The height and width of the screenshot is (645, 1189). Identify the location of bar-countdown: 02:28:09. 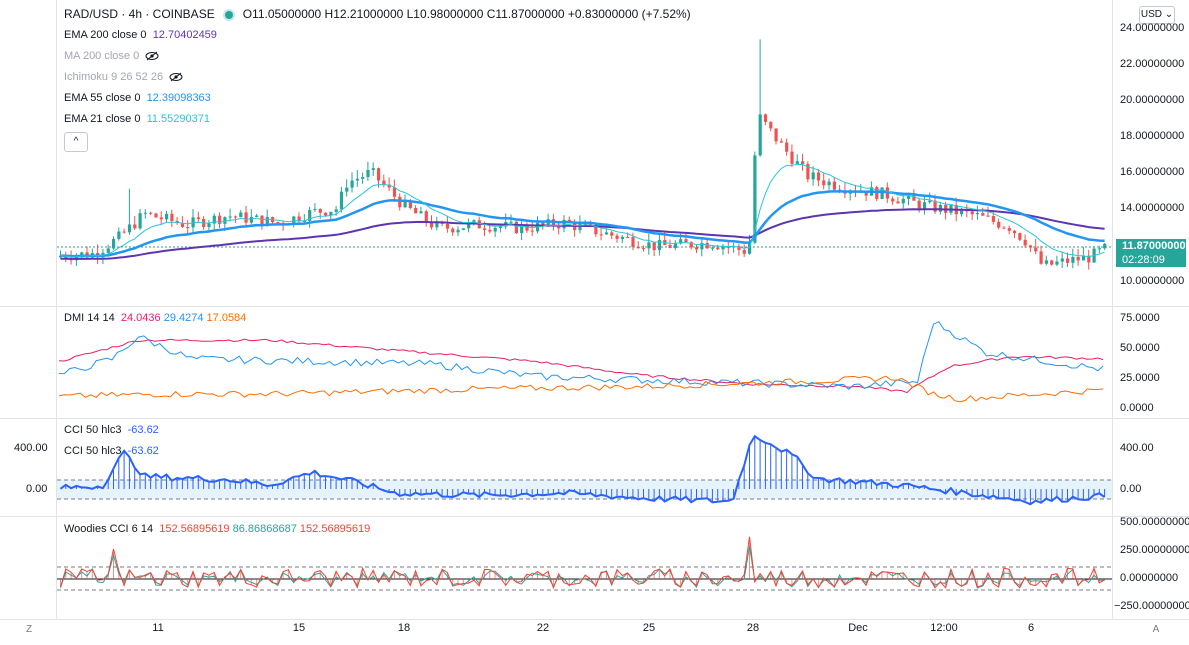
(1143, 260).